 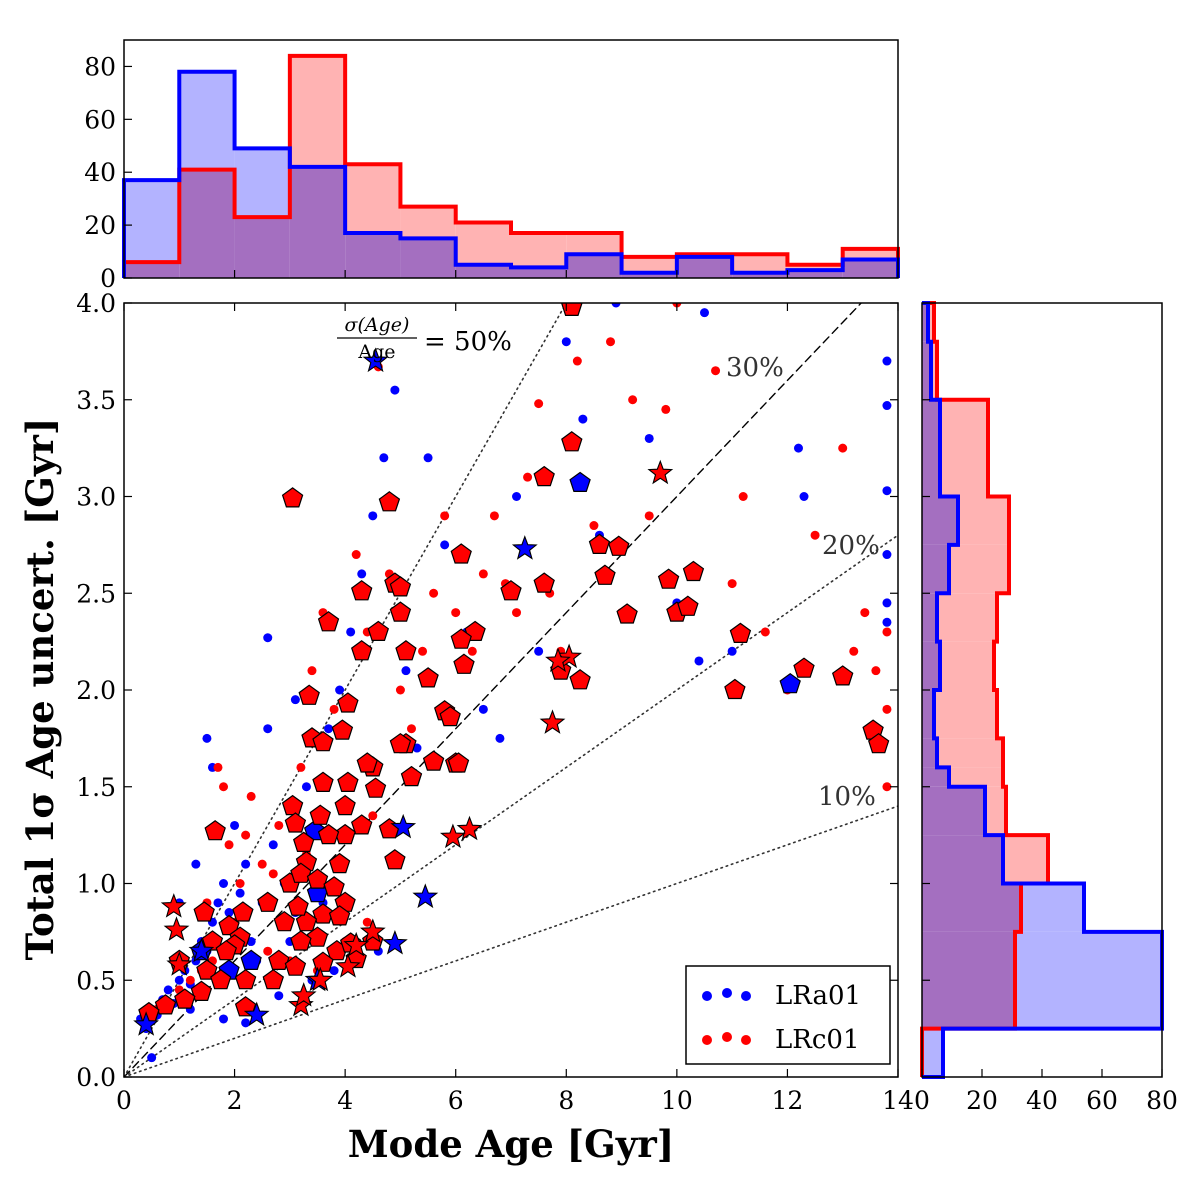 What do you see at coordinates (847, 797) in the screenshot?
I see `guide-label-10pct: 10%` at bounding box center [847, 797].